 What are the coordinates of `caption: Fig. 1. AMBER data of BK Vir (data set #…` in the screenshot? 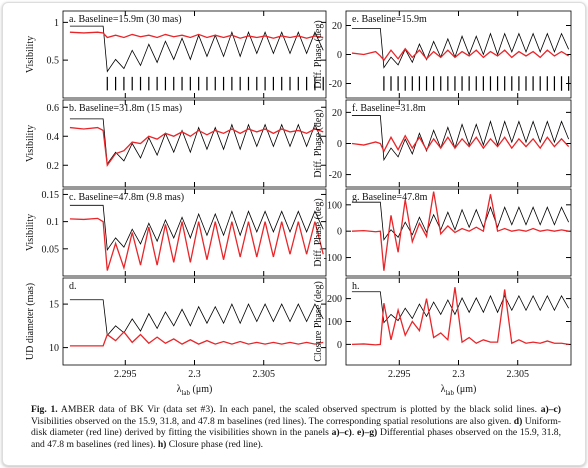 It's located at (296, 427).